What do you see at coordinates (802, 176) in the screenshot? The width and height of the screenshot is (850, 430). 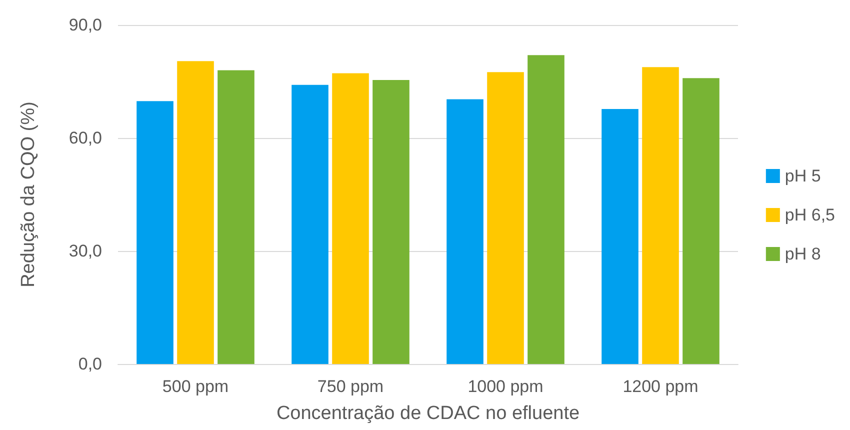 I see `legend-label: pH 5` at bounding box center [802, 176].